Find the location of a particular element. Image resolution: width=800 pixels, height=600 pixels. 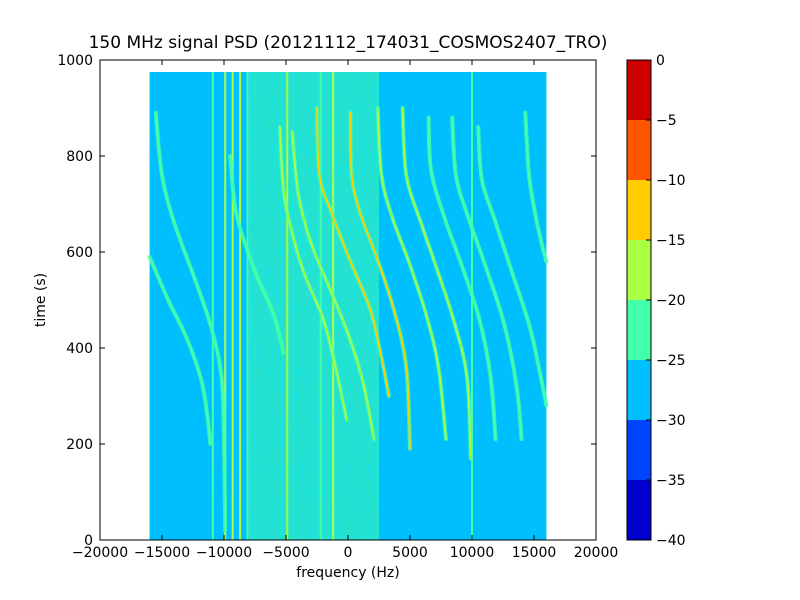

colorbar-tick-label: −20 is located at coordinates (671, 301).